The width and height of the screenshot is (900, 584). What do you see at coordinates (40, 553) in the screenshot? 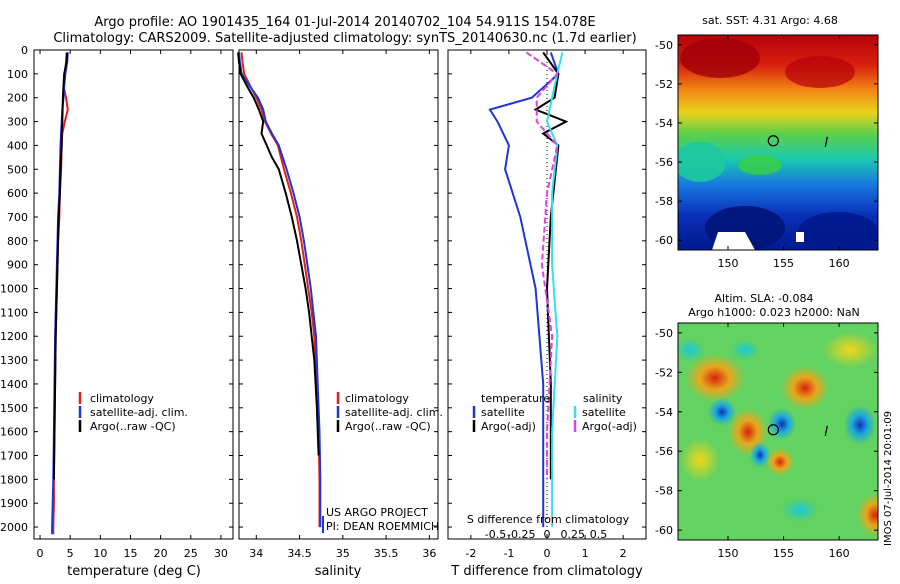
I see `temperature-xtick-label: 0` at bounding box center [40, 553].